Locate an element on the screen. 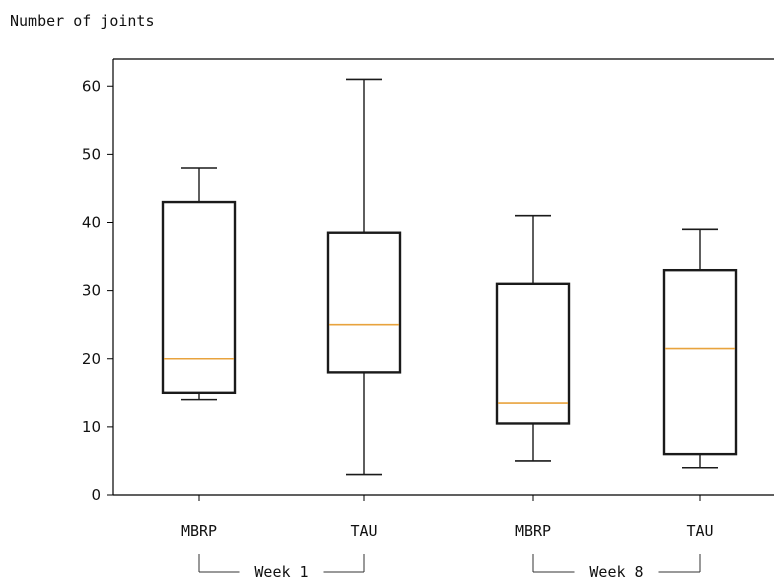 This screenshot has height=583, width=774. y-tick-label: 0 is located at coordinates (96, 495).